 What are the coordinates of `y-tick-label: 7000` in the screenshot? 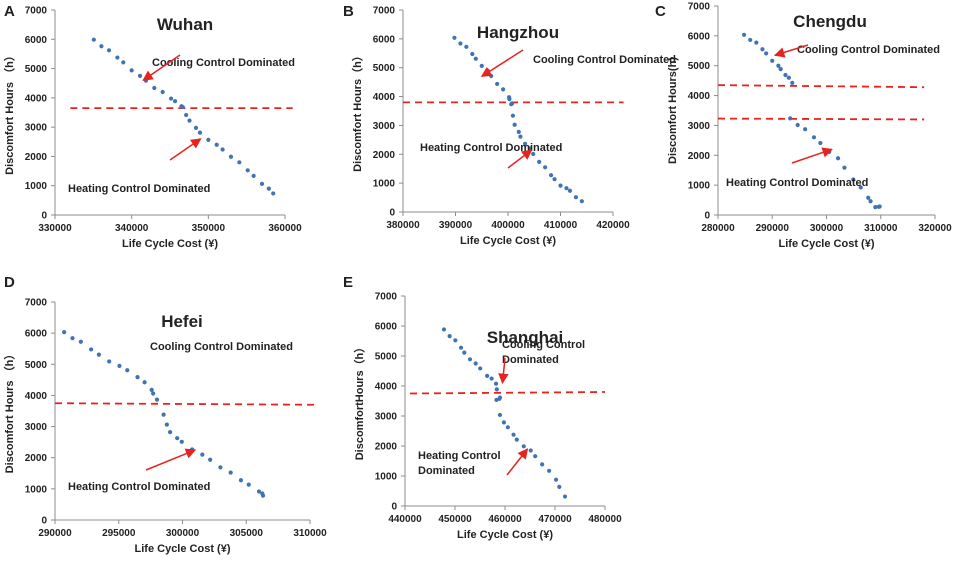 It's located at (384, 11).